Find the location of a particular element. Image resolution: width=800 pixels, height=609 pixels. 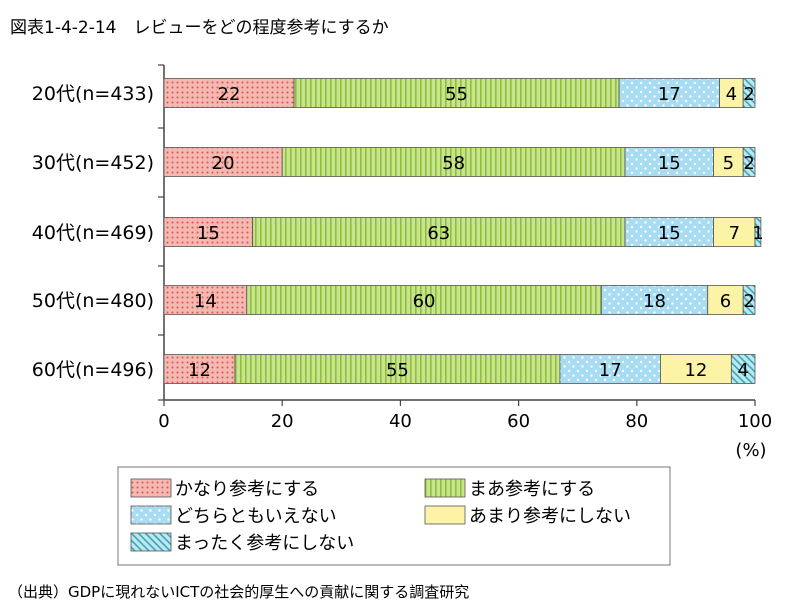

legend-label: かなり参考にする is located at coordinates (247, 489).